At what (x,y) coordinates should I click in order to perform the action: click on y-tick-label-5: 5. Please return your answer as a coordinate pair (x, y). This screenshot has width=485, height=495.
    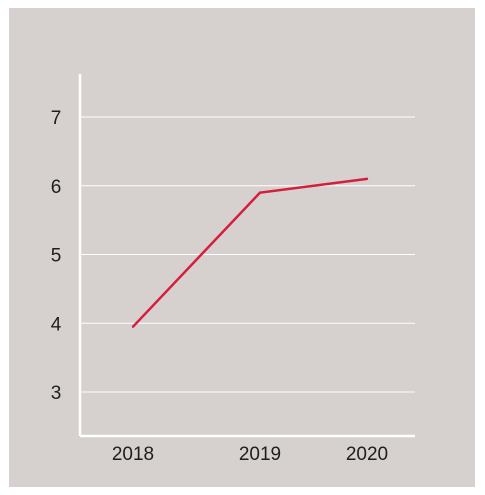
    Looking at the image, I should click on (56, 256).